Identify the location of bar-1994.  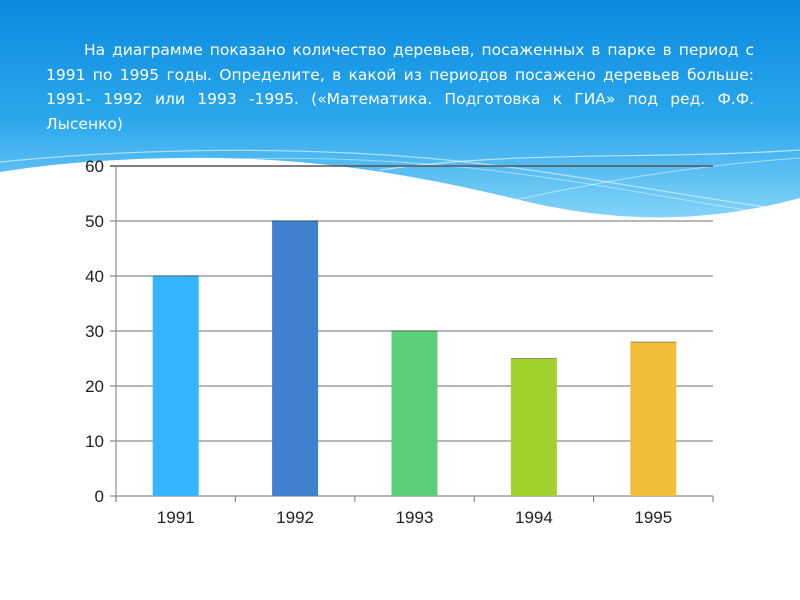
(533, 427).